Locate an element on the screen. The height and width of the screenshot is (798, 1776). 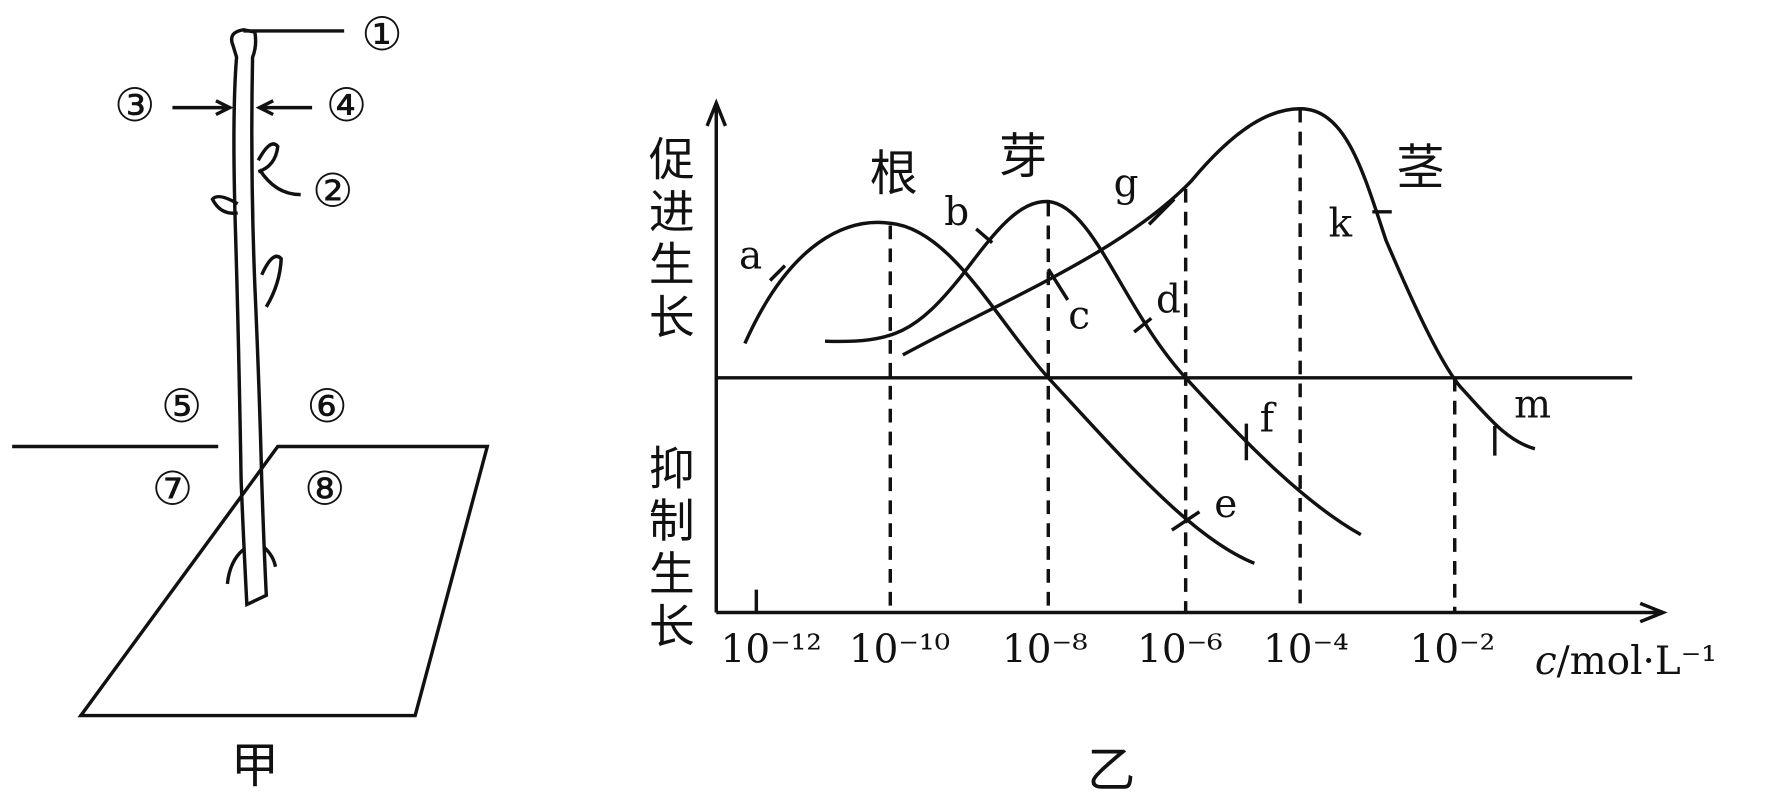
curve-label: 茎 is located at coordinates (1420, 168).